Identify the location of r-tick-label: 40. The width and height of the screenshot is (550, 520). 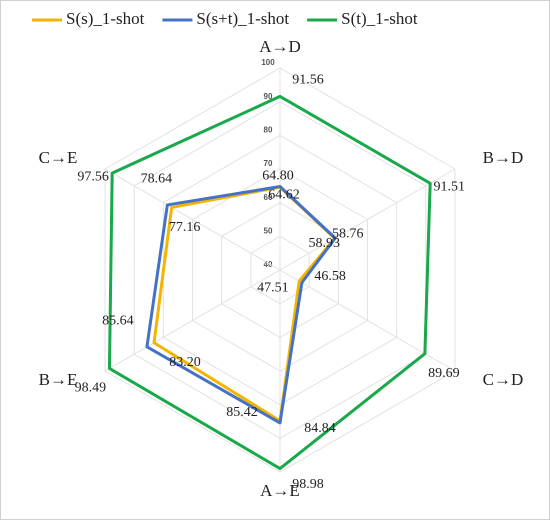
(268, 264).